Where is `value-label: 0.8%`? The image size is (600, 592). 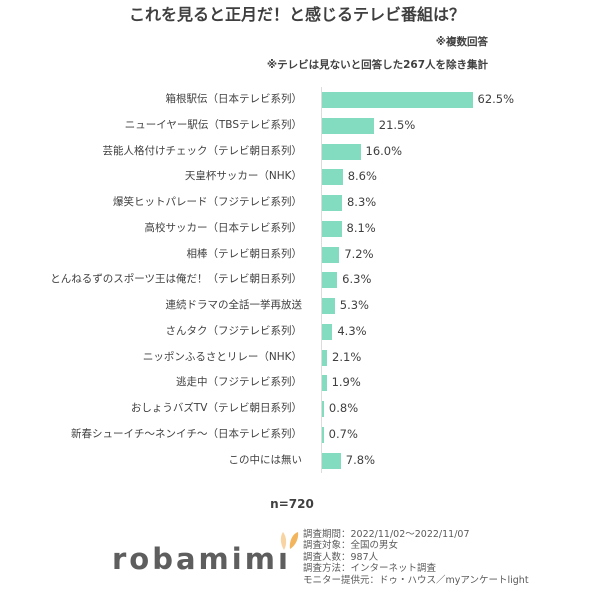
value-label: 0.8% is located at coordinates (343, 408).